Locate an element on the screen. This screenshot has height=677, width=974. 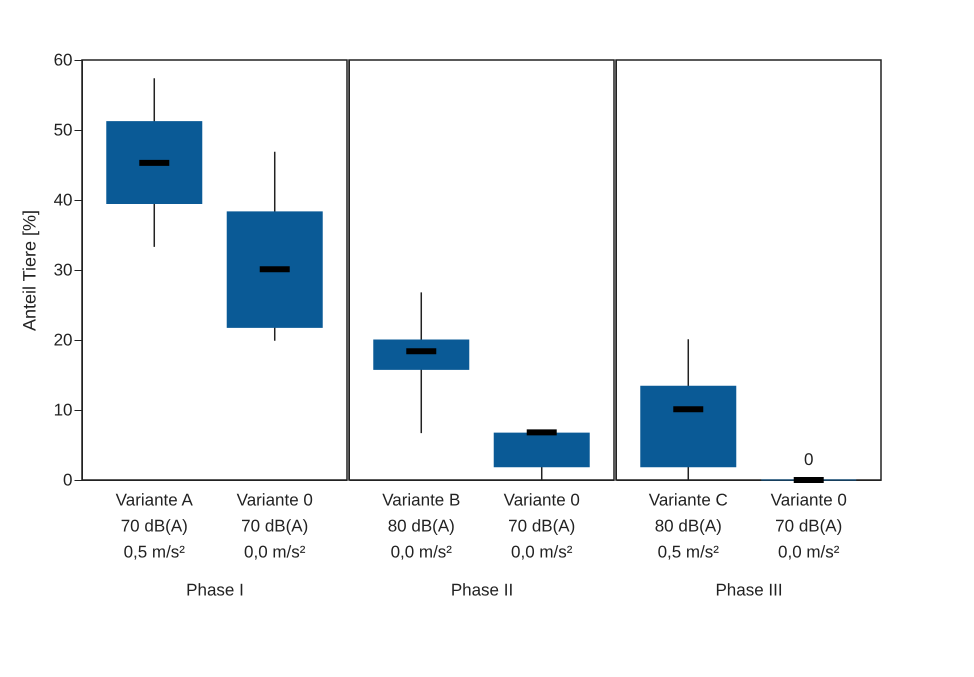
annotation: 0 is located at coordinates (809, 459).